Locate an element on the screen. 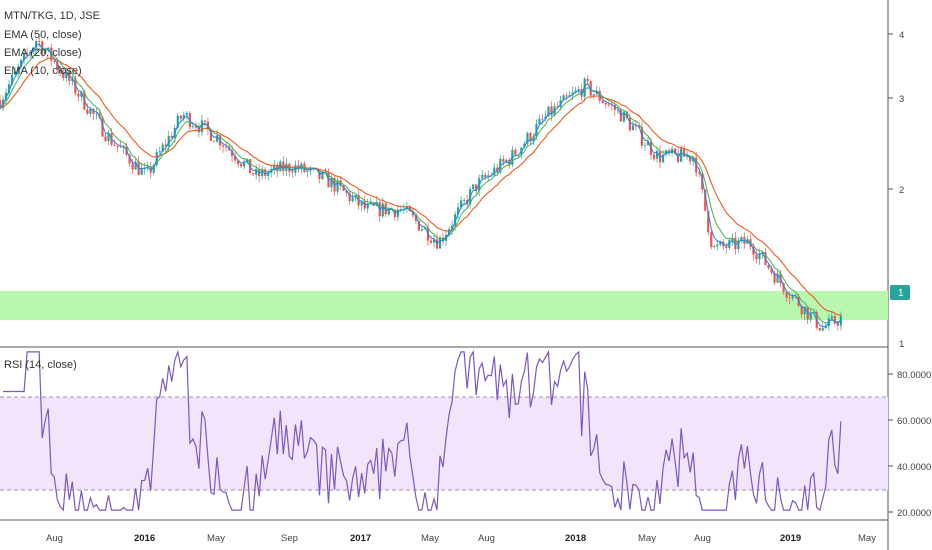 The height and width of the screenshot is (550, 932). rsi-tick-20: 20.0000 is located at coordinates (914, 513).